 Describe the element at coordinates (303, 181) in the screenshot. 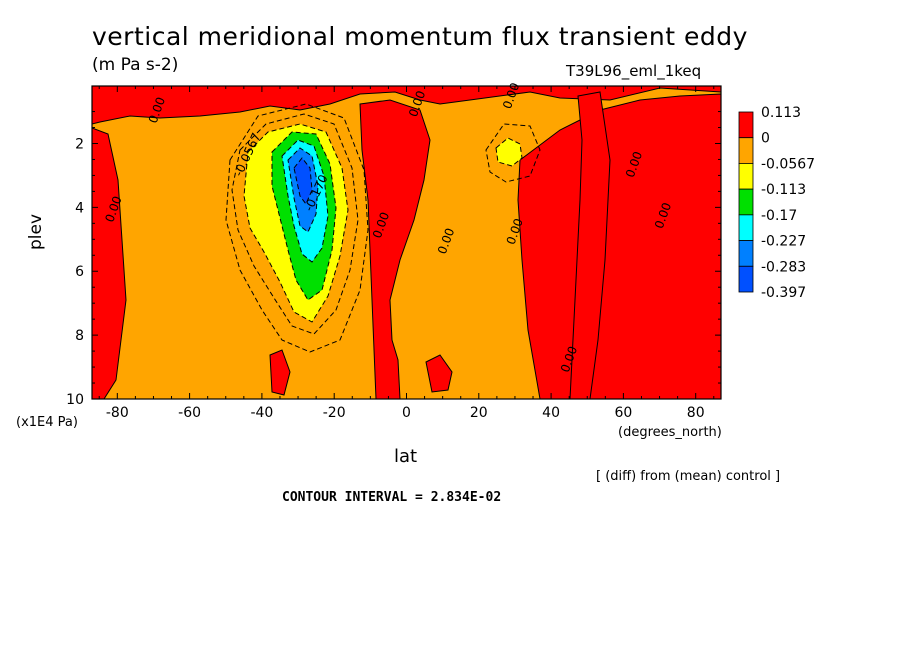

I see `negative-cell-darkblue` at that location.